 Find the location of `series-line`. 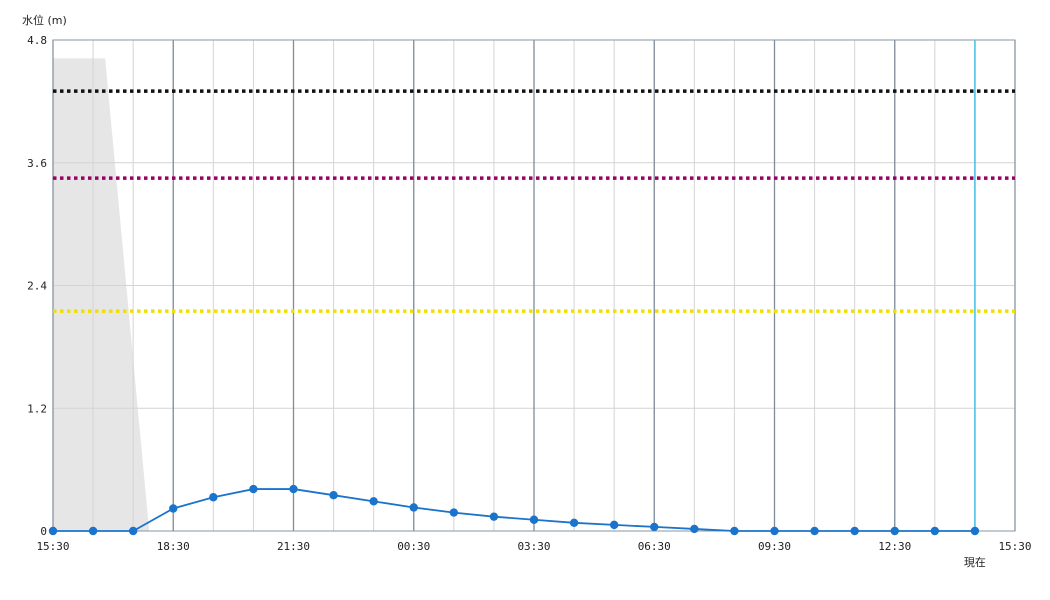

series-line is located at coordinates (514, 510).